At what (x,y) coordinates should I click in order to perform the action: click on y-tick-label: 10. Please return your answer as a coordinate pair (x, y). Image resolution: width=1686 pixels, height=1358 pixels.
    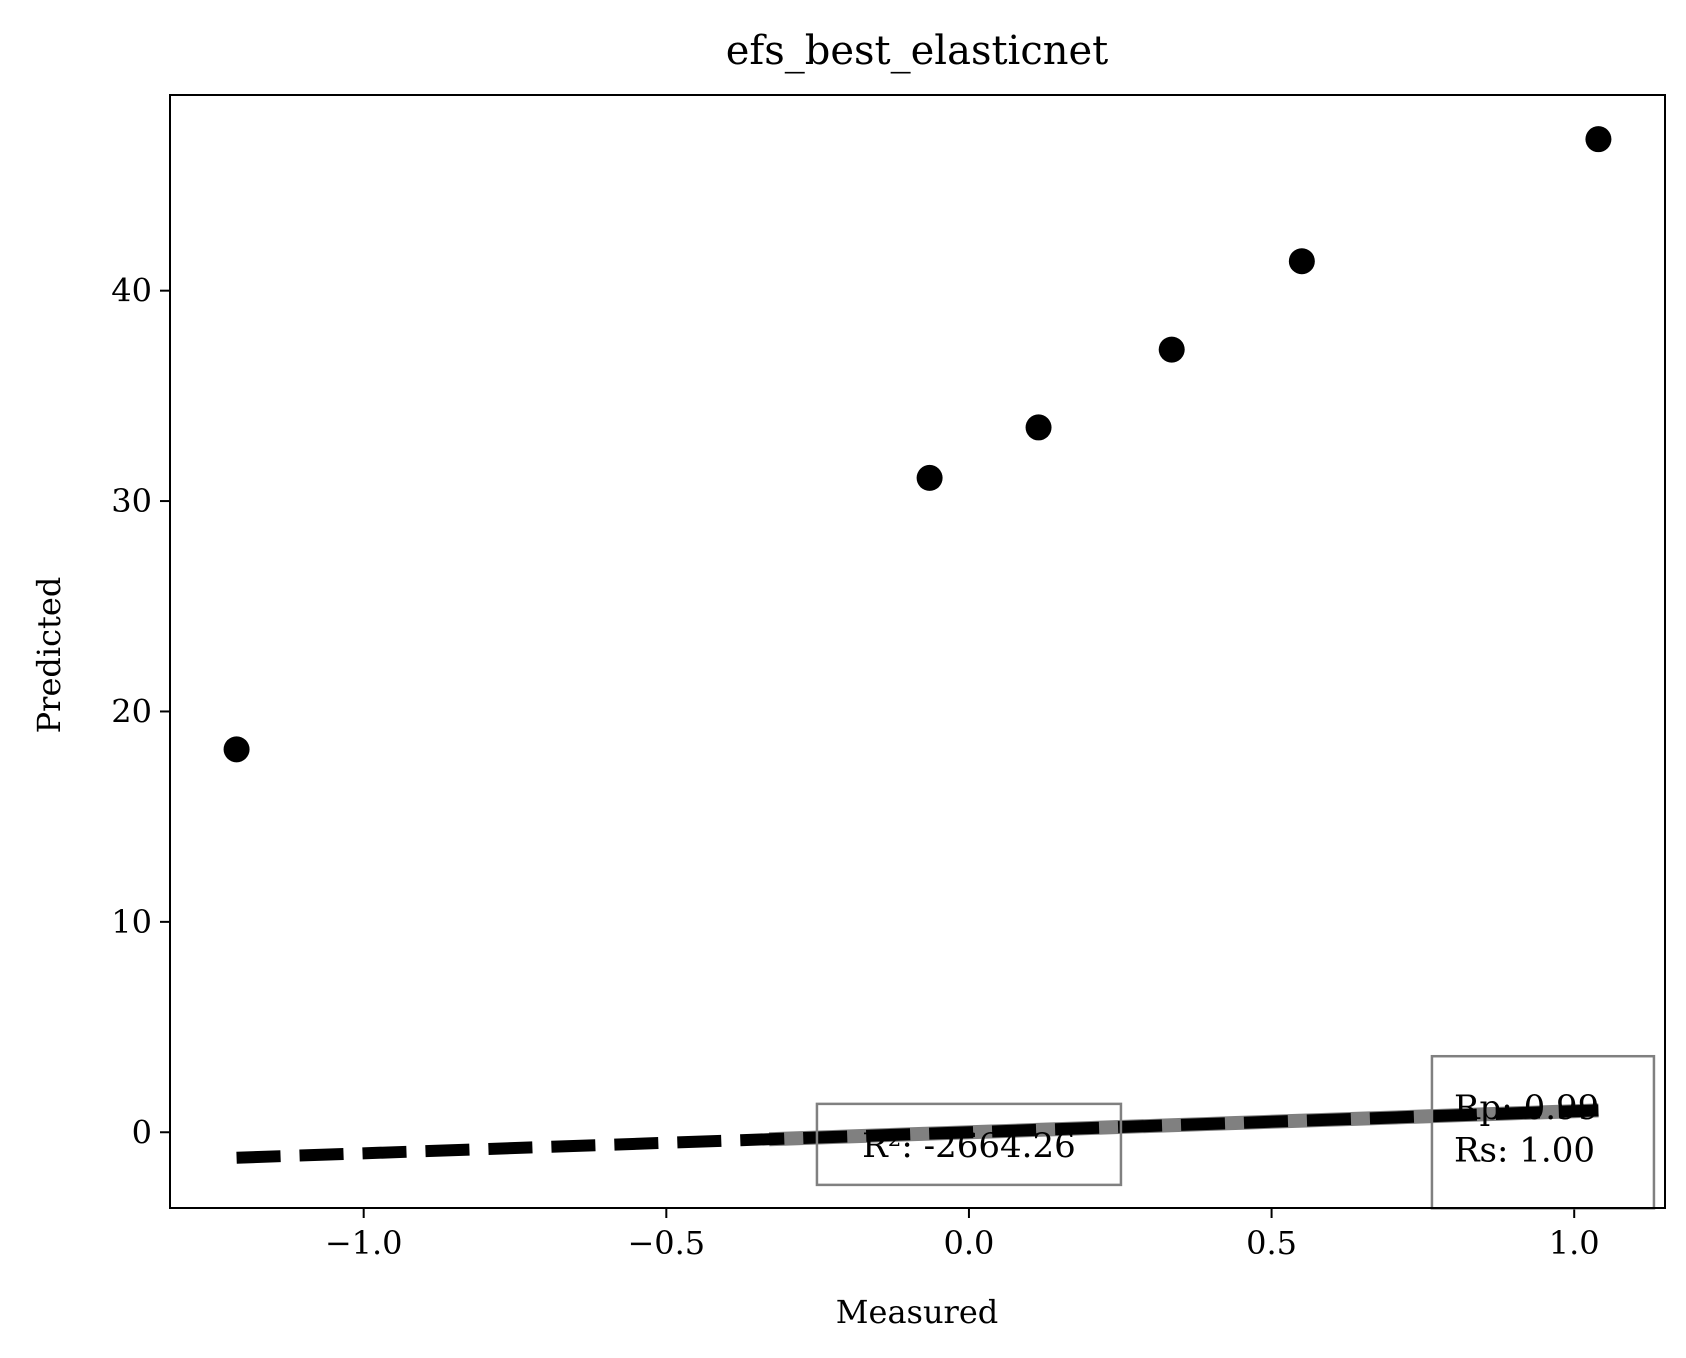
    Looking at the image, I should click on (131, 922).